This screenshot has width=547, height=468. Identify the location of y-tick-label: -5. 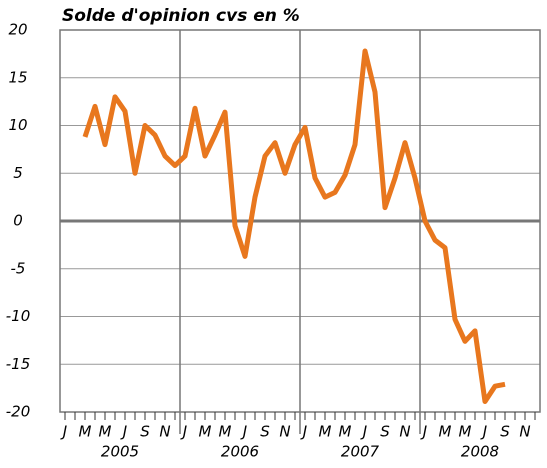
(18, 268).